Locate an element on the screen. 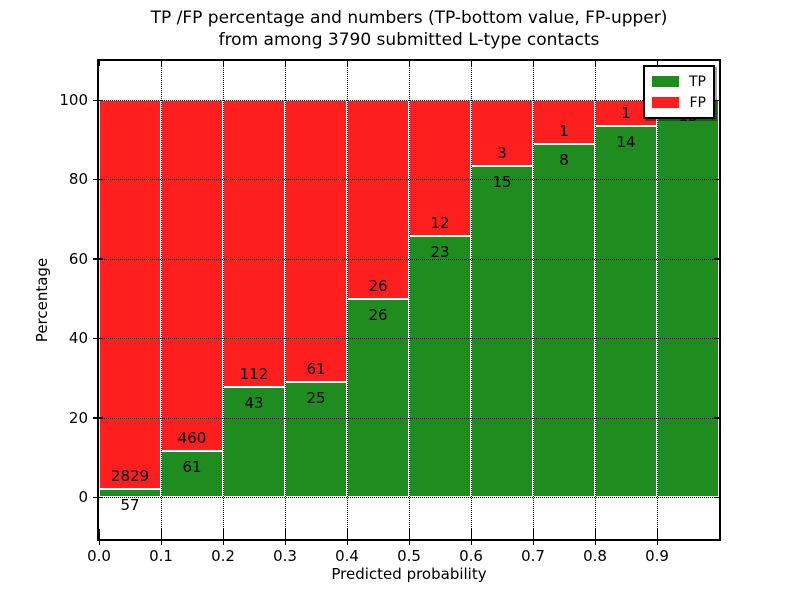  tp-bar-value: 61 is located at coordinates (192, 466).